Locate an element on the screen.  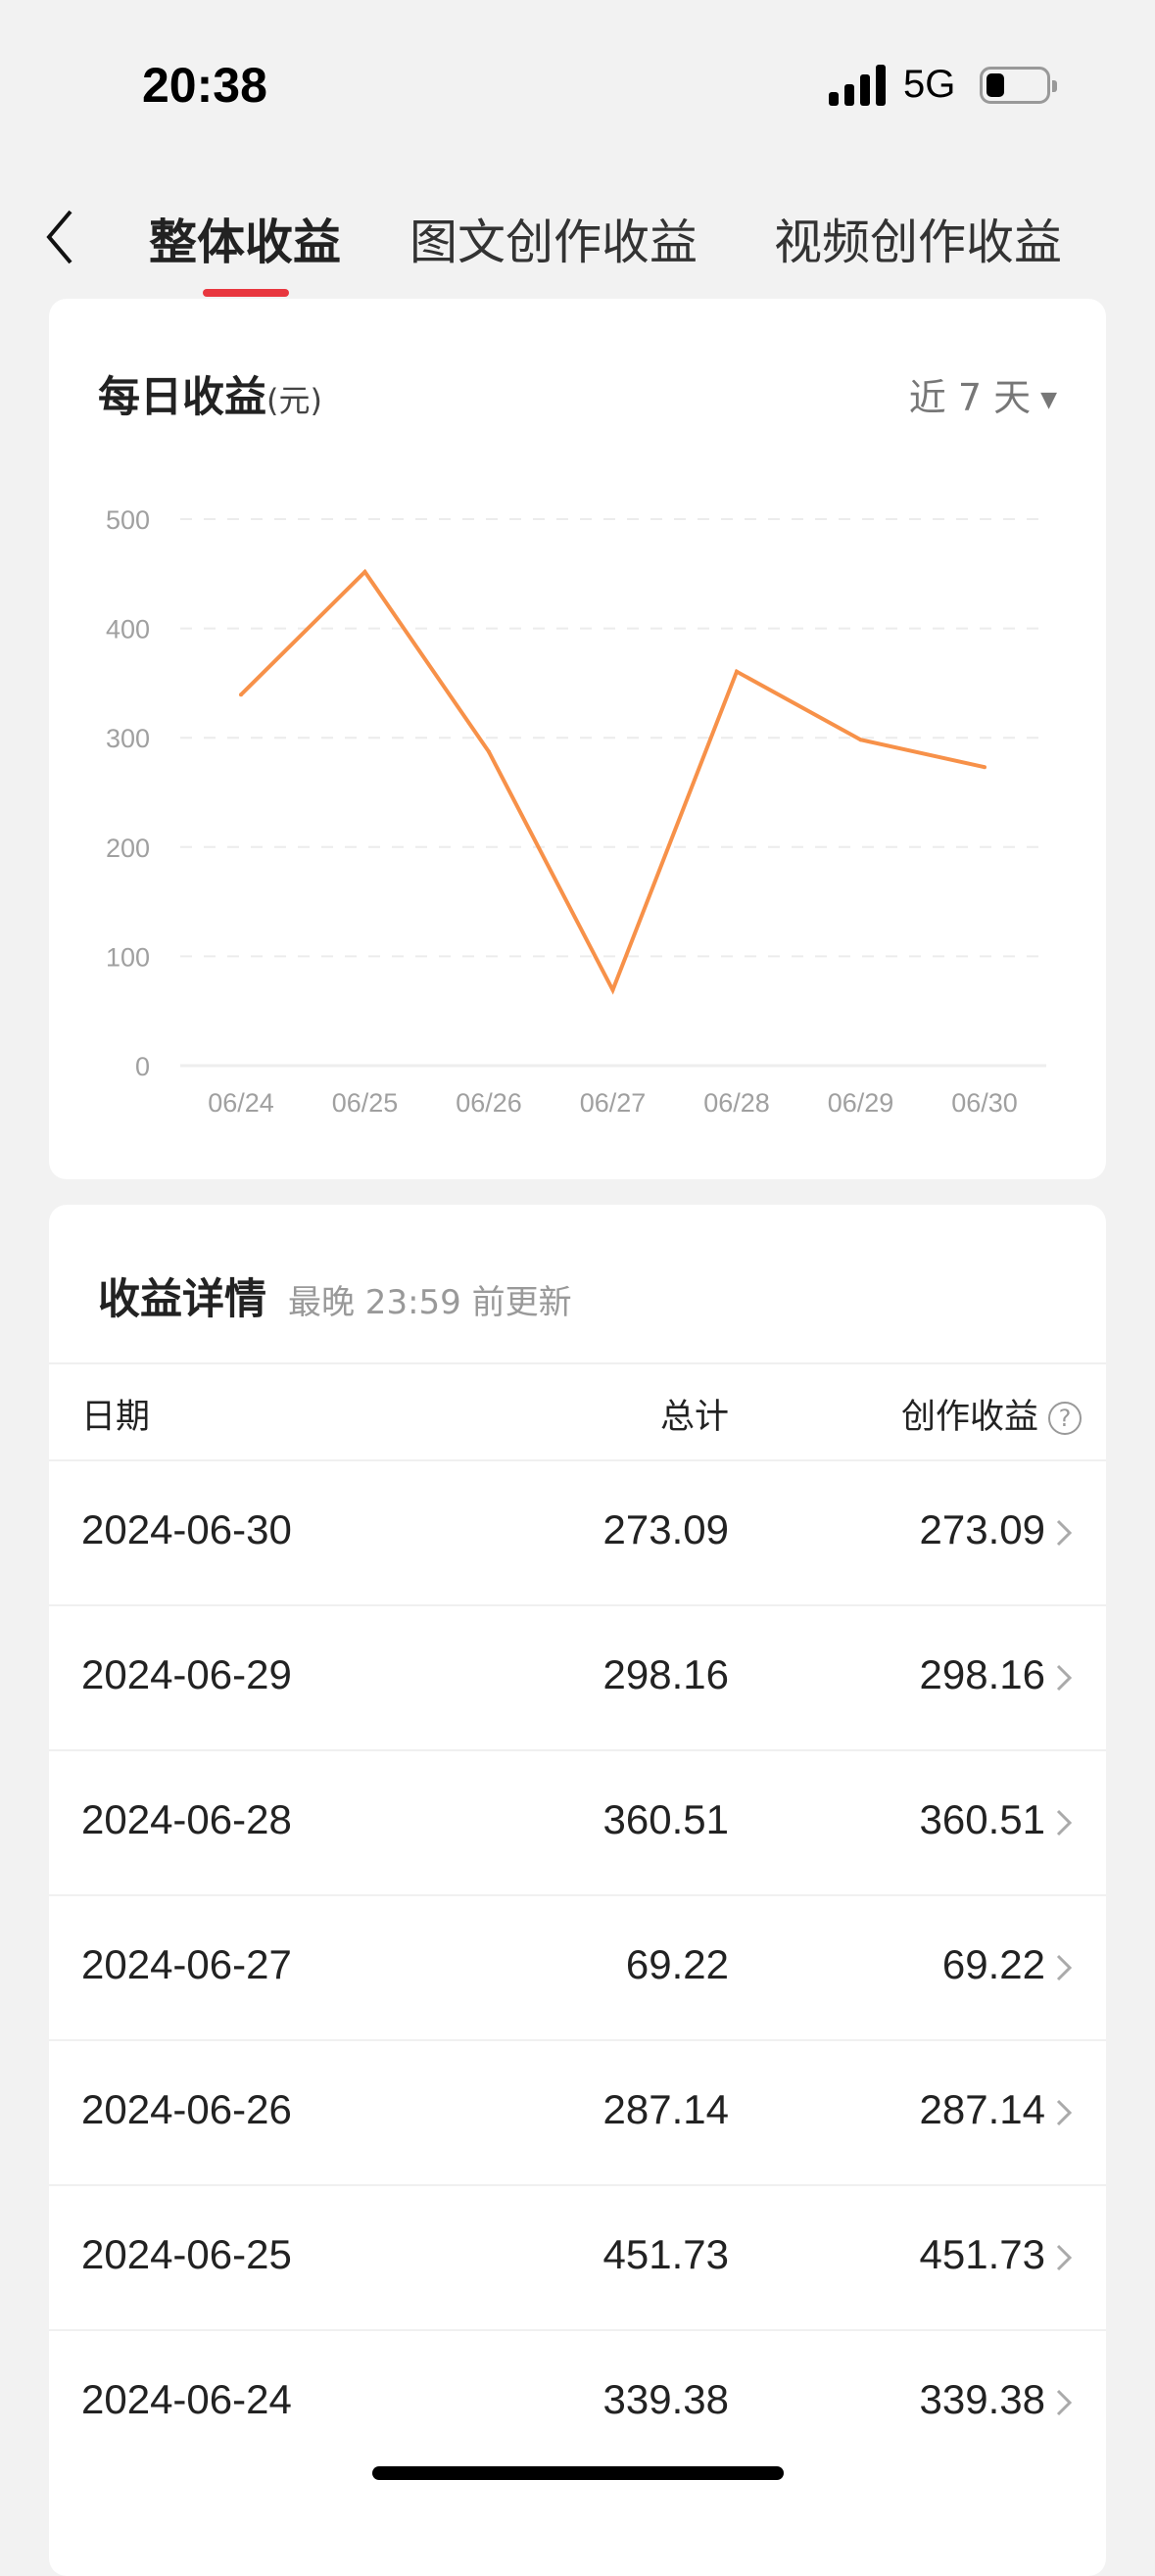
x-tick-label: 06/25 is located at coordinates (365, 1103).